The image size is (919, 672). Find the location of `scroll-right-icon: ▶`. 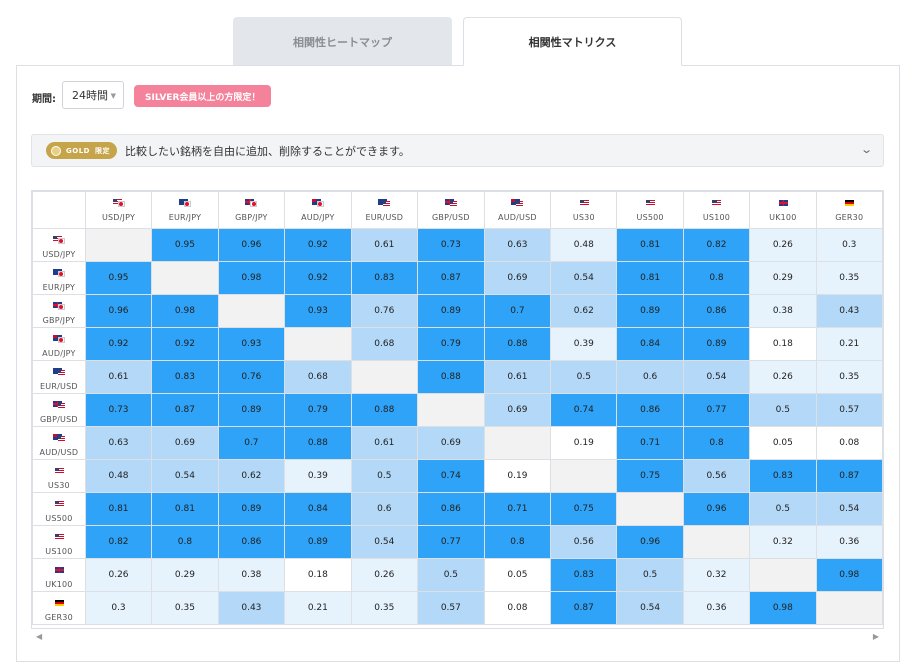

scroll-right-icon: ▶ is located at coordinates (875, 636).